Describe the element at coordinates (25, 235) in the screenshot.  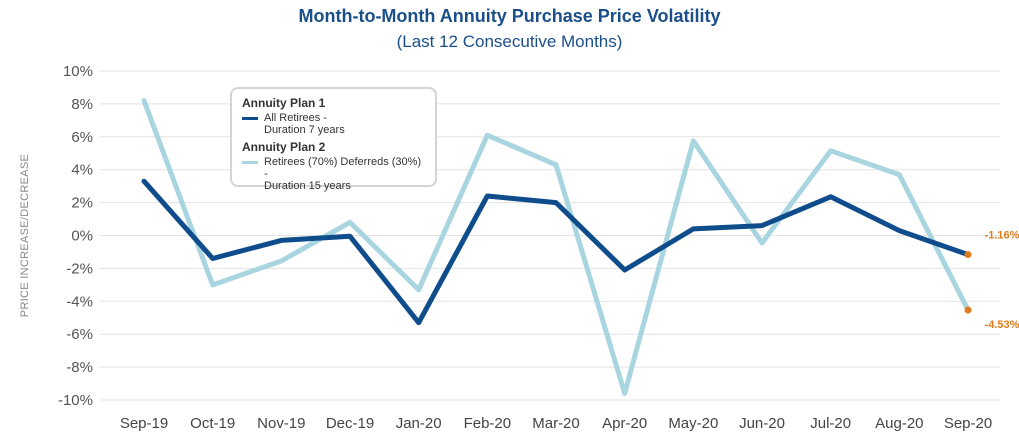
I see `y-axis-label: PRICE INCREASE/DECREASE` at that location.